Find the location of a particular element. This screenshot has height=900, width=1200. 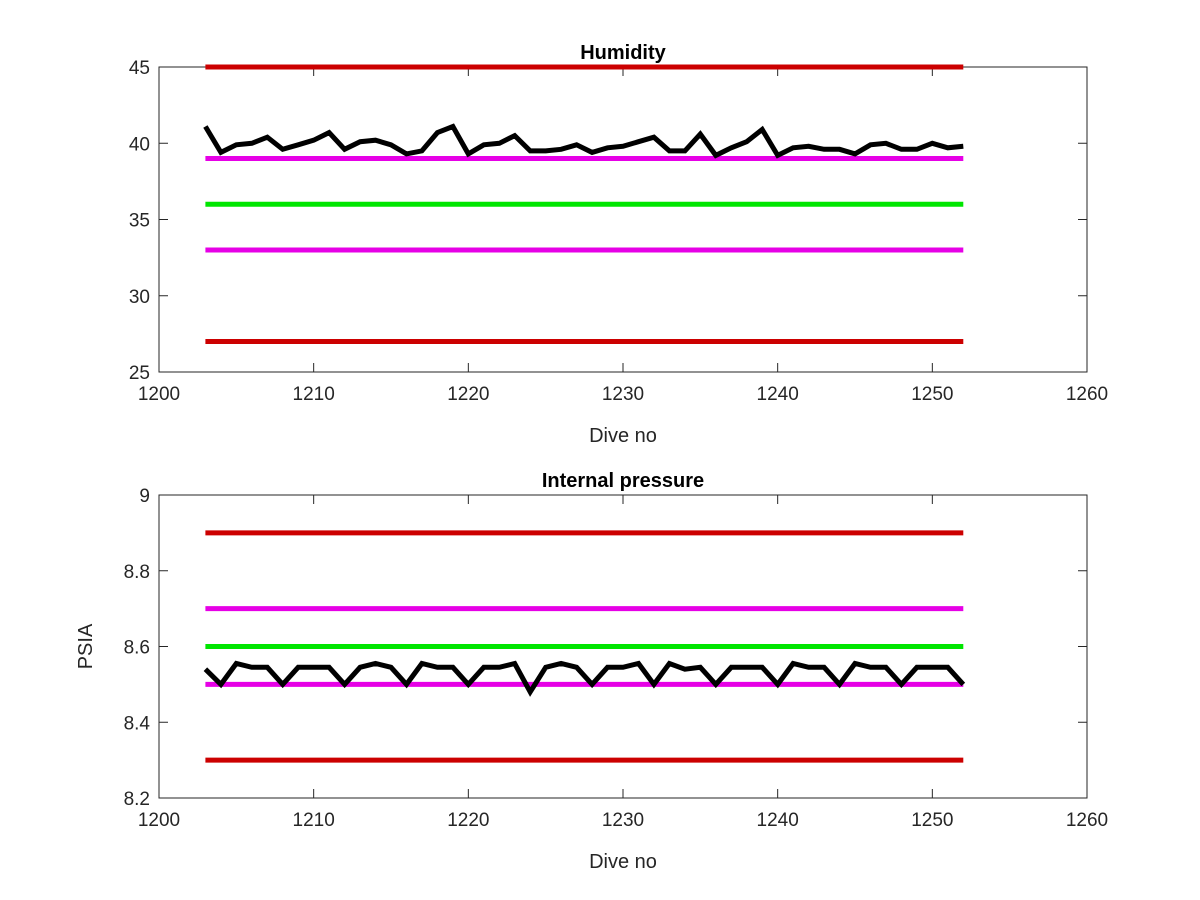

y-tick-label: 9 is located at coordinates (144, 496).